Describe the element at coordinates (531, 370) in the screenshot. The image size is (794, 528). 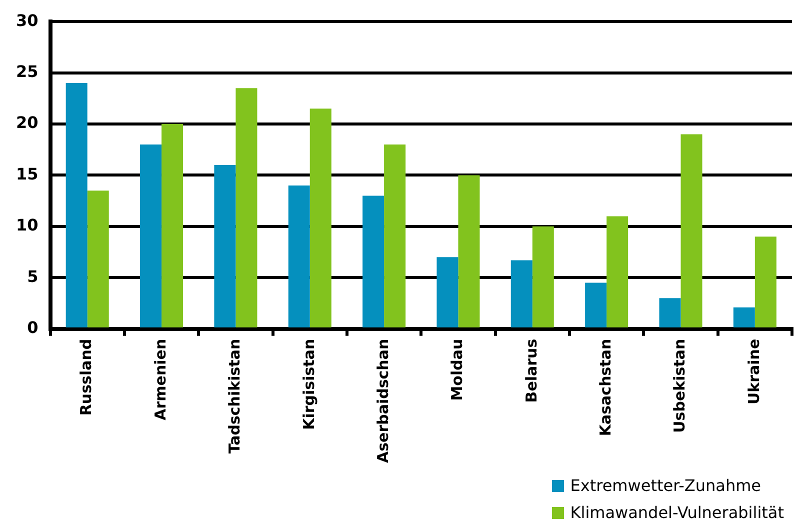
I see `x-tick-label: Belarus` at that location.